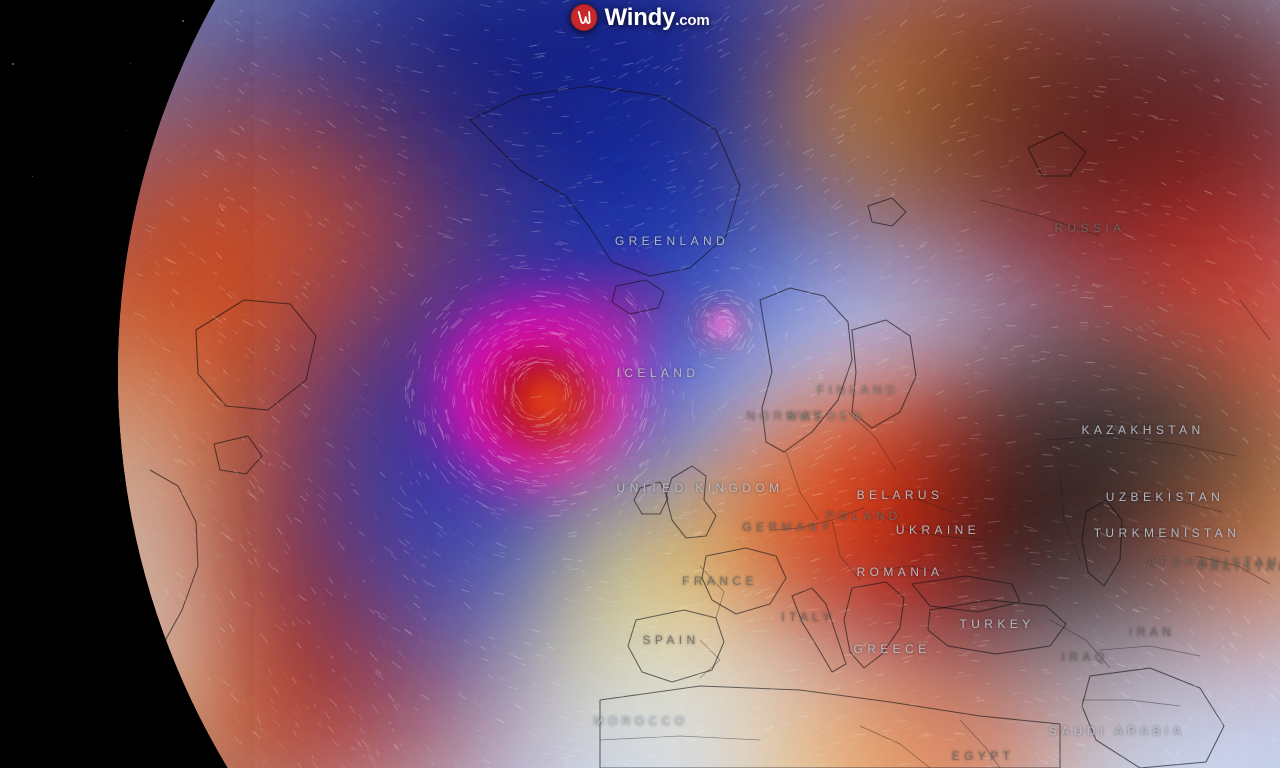  What do you see at coordinates (1117, 731) in the screenshot?
I see `country-label-saudi-arabia: SAUDI ARABIA` at bounding box center [1117, 731].